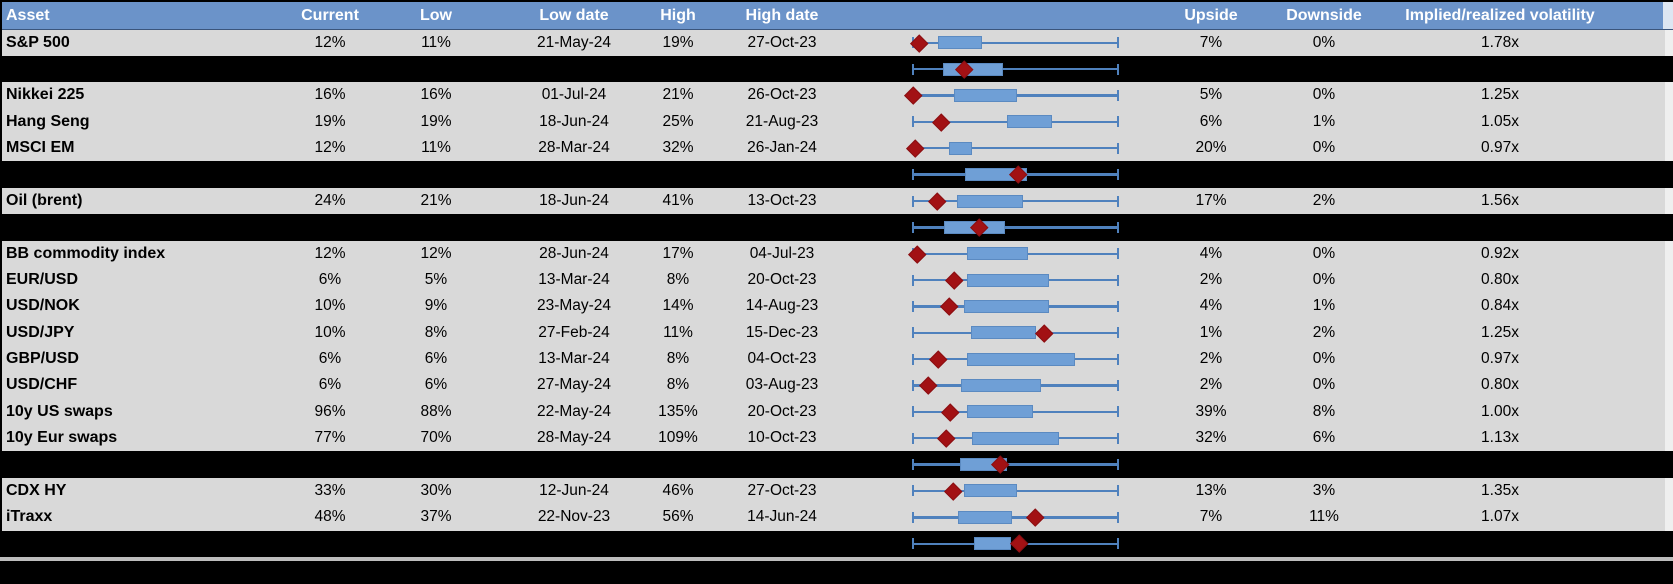 Image resolution: width=1673 pixels, height=584 pixels. I want to click on column-header-downside: Downside, so click(1324, 15).